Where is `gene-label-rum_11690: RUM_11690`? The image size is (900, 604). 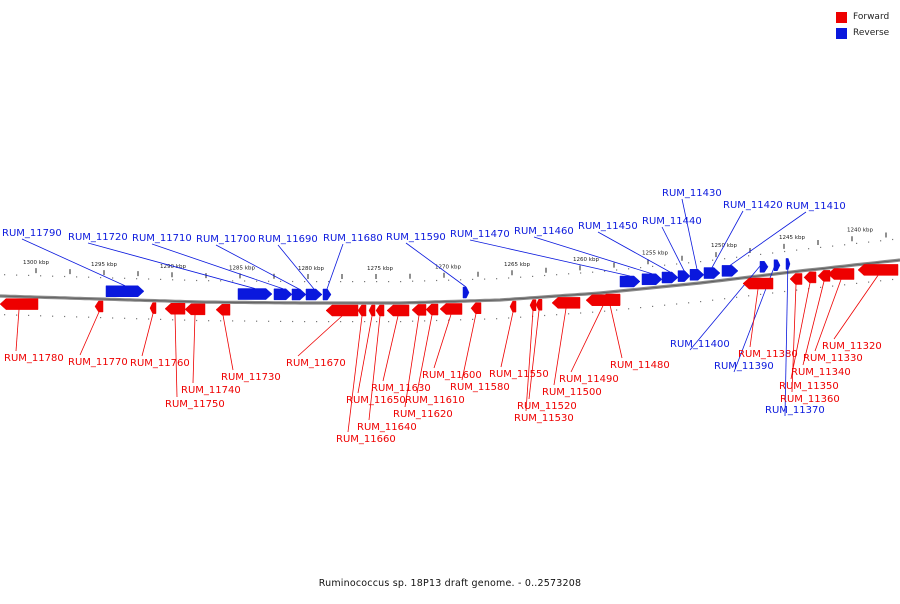 gene-label-rum_11690: RUM_11690 is located at coordinates (288, 239).